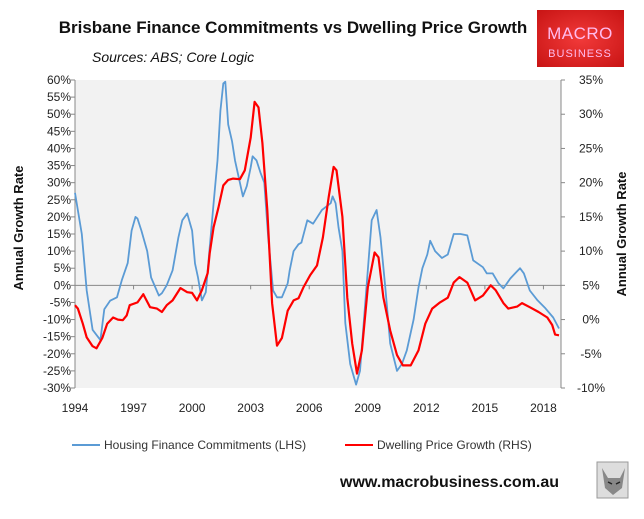 The width and height of the screenshot is (644, 519). Describe the element at coordinates (591, 183) in the screenshot. I see `y-tick-label-right: 20%` at that location.